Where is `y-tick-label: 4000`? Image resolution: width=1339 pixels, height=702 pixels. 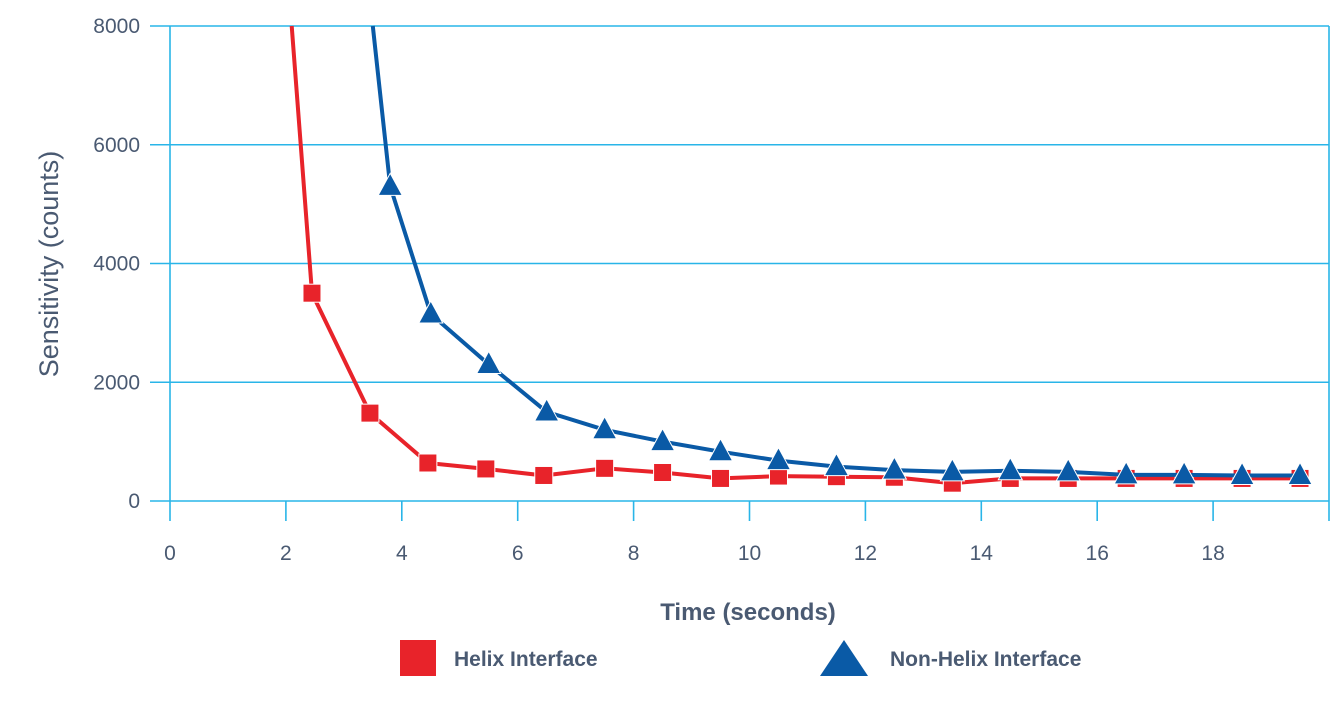 y-tick-label: 4000 is located at coordinates (116, 264).